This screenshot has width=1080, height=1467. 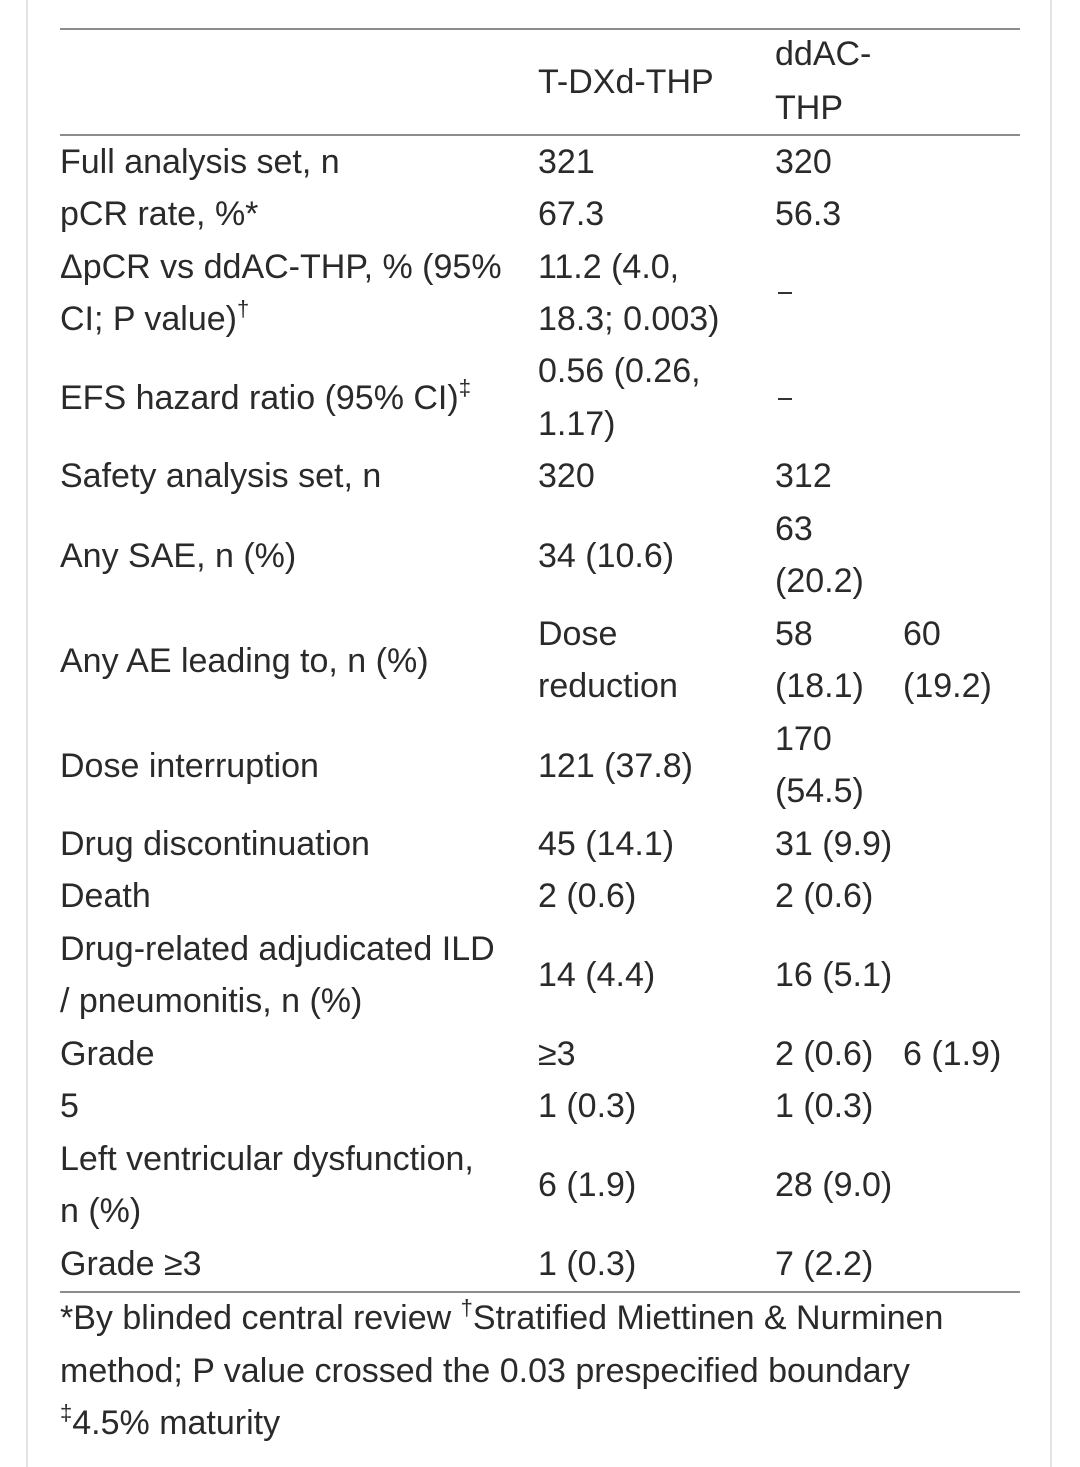 What do you see at coordinates (606, 556) in the screenshot?
I see `cell-sae-tdxd: 34 (10.6)` at bounding box center [606, 556].